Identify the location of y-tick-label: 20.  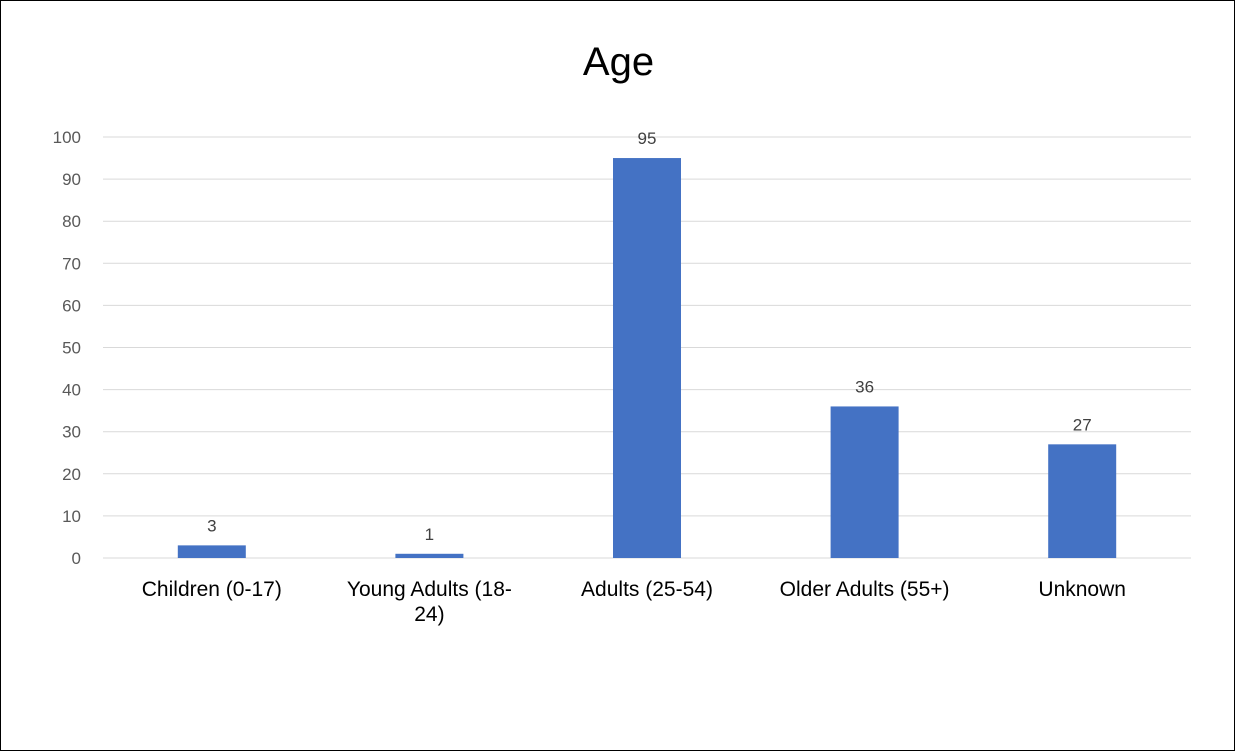
(71, 474).